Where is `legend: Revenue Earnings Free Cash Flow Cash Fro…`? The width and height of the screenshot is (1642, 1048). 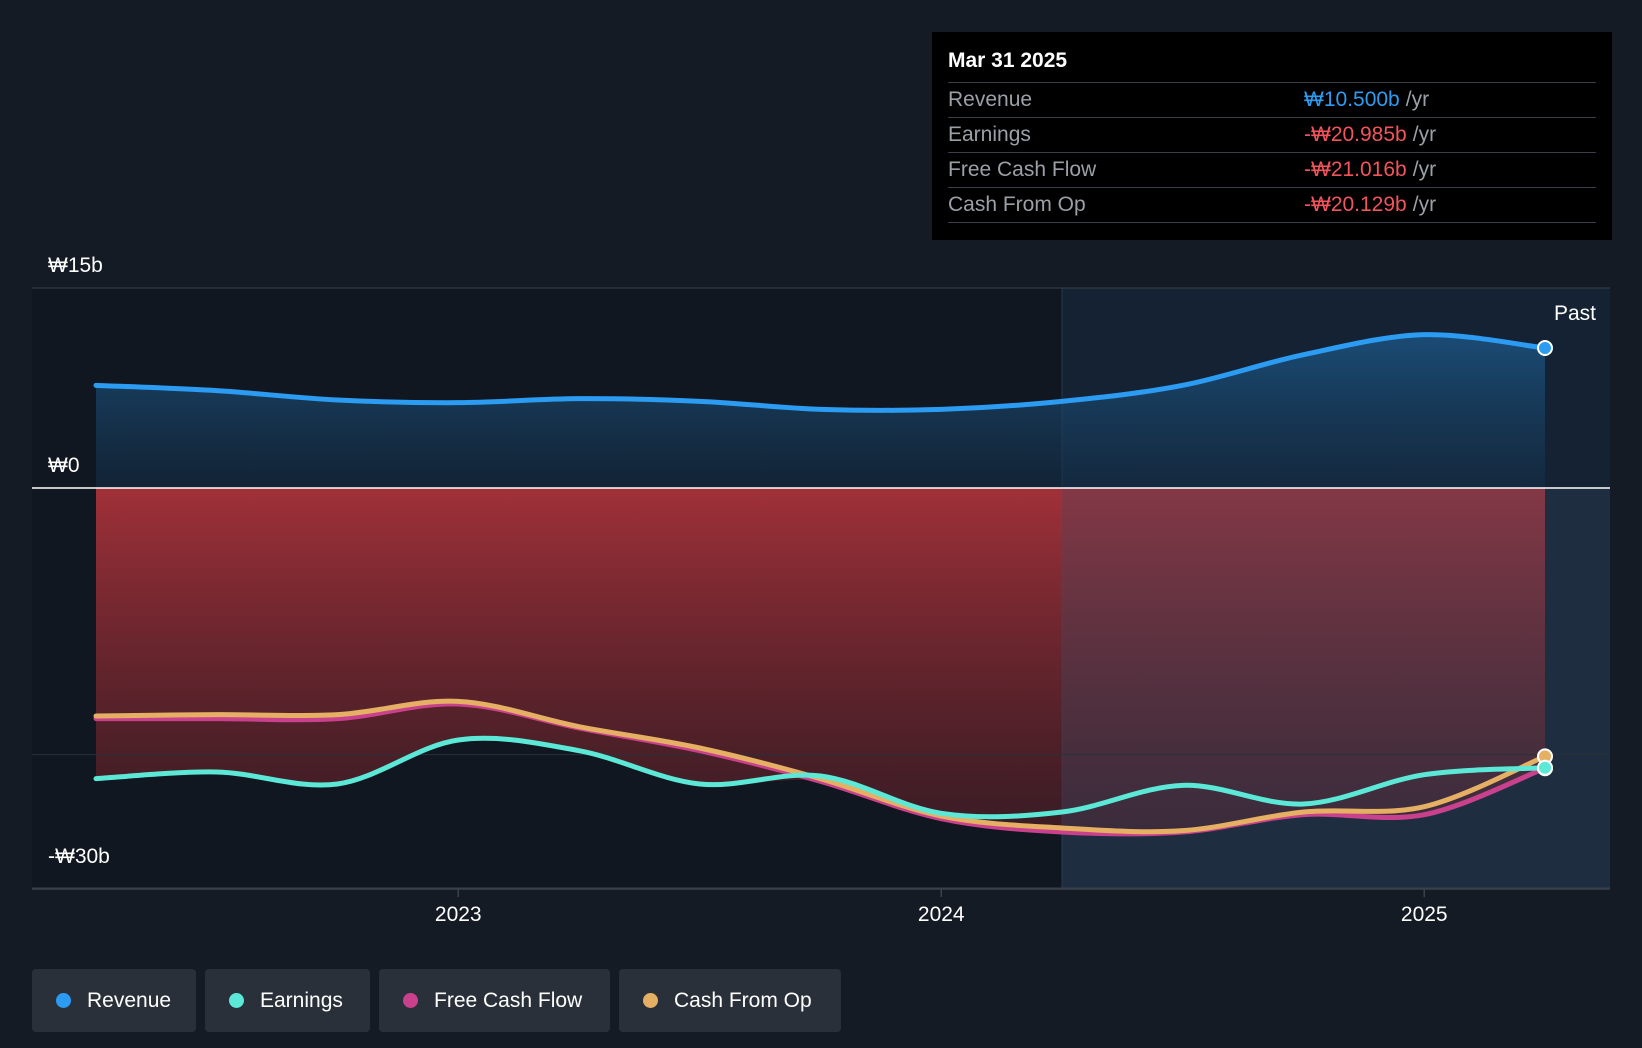 legend: Revenue Earnings Free Cash Flow Cash Fro… is located at coordinates (436, 1000).